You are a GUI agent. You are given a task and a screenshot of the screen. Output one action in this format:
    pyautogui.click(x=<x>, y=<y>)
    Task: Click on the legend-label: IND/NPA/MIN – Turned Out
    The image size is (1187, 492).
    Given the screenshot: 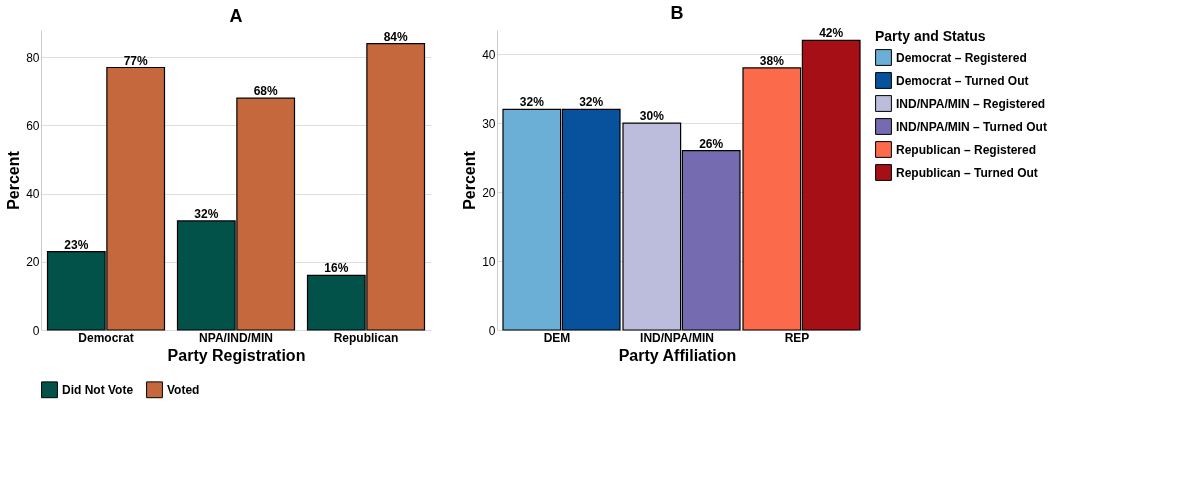 What is the action you would take?
    pyautogui.click(x=971, y=126)
    